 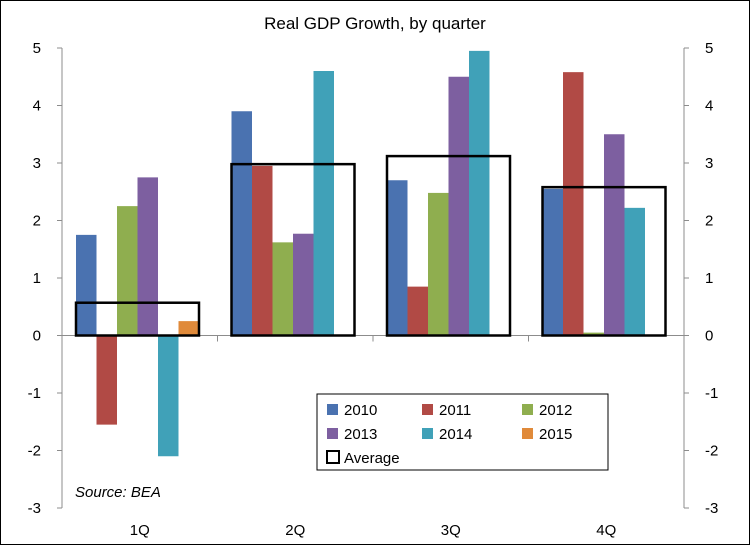 What do you see at coordinates (360, 434) in the screenshot?
I see `legend-label-2013: 2013` at bounding box center [360, 434].